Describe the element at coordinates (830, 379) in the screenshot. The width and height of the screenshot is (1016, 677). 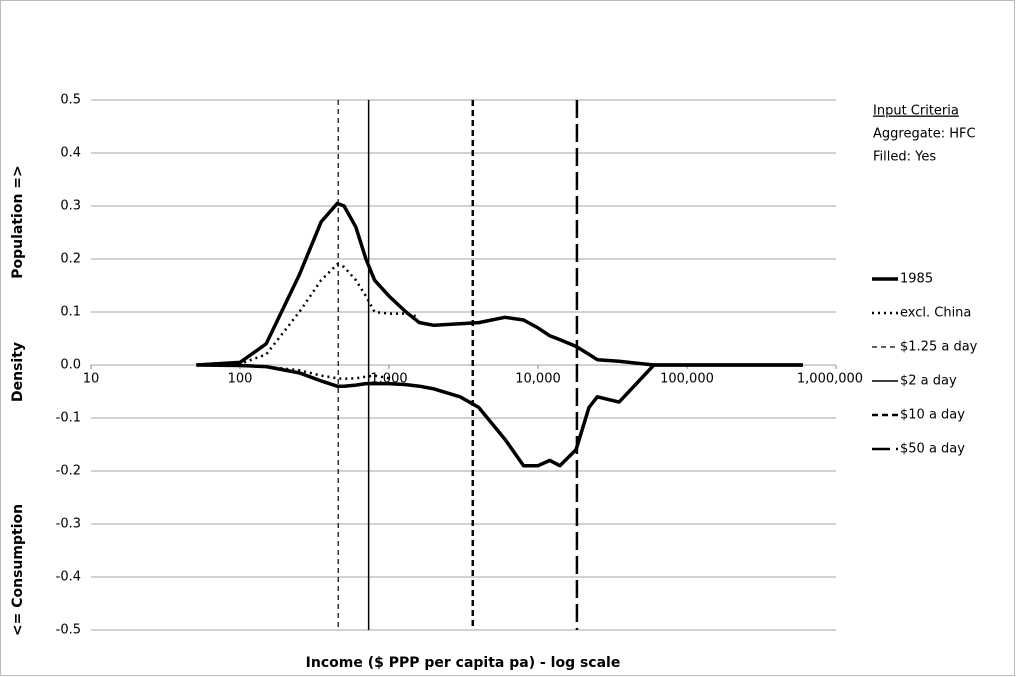
I see `x-tick-label: 1,000,000` at that location.